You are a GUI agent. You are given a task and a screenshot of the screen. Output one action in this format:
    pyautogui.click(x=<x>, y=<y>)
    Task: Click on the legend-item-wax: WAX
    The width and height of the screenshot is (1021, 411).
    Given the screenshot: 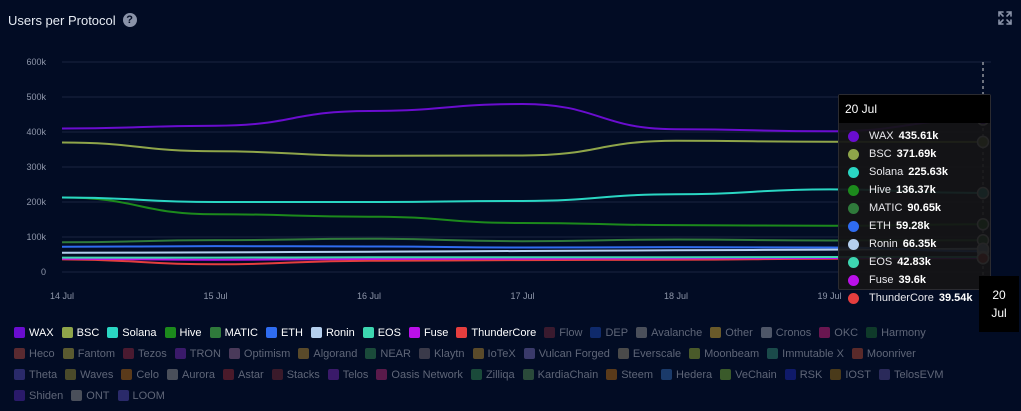 What is the action you would take?
    pyautogui.click(x=34, y=332)
    